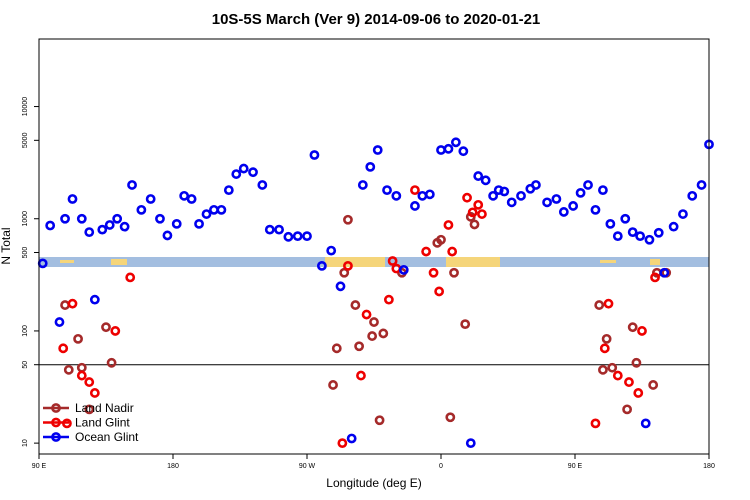 The width and height of the screenshot is (750, 500). Describe the element at coordinates (6, 245) in the screenshot. I see `y-axis-label: N Total` at that location.